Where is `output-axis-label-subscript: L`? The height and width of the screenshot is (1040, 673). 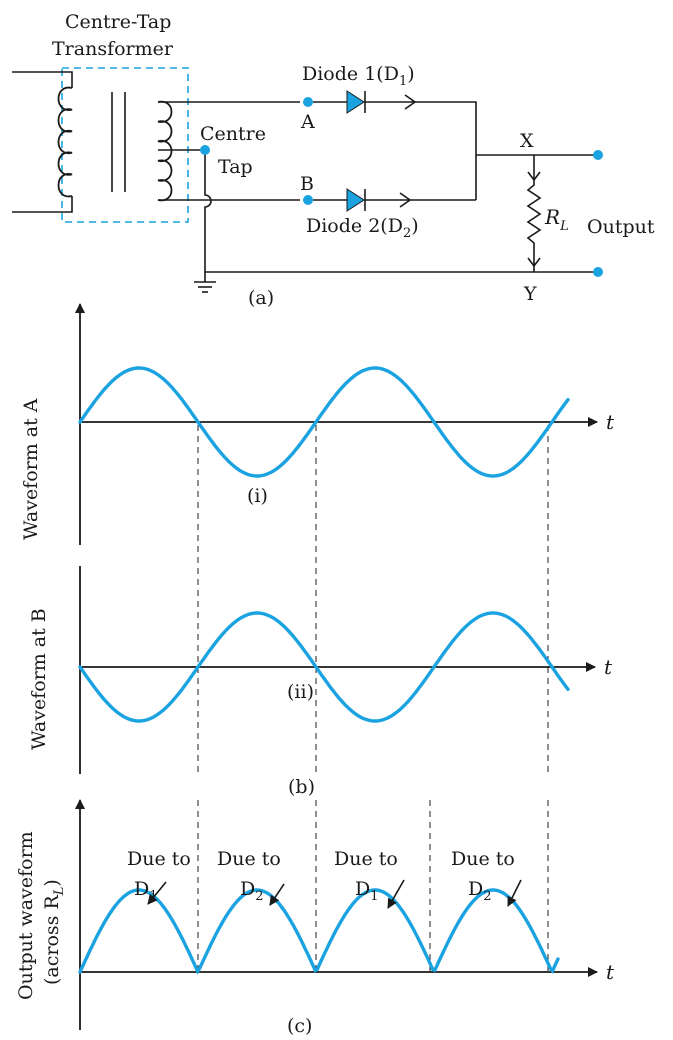 output-axis-label-subscript: L is located at coordinates (59, 892).